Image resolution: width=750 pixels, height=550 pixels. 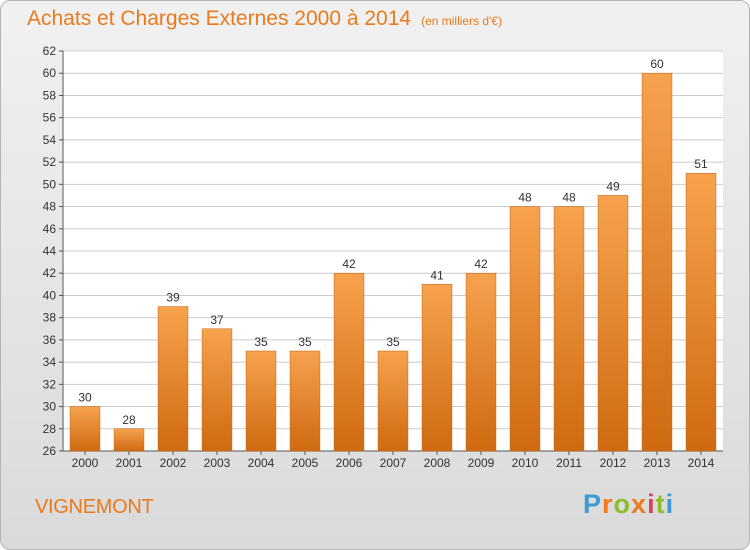 I want to click on data-label-2004: 35, so click(x=261, y=342).